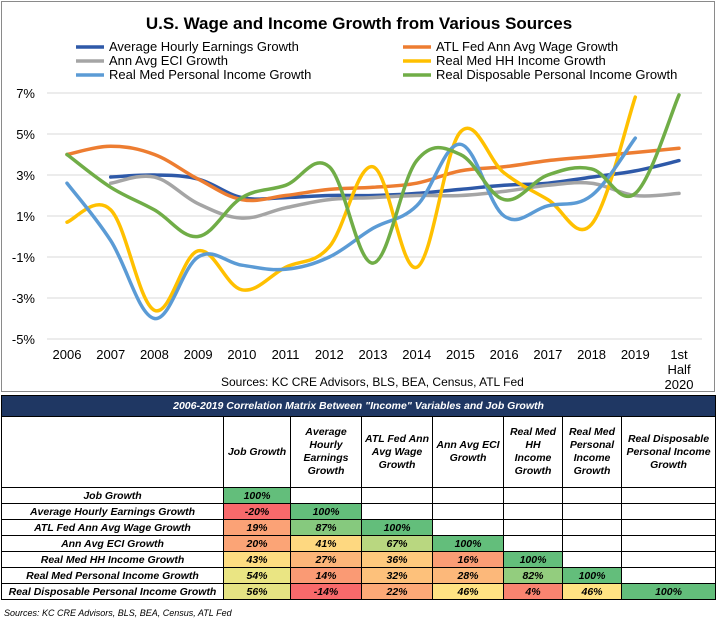 The image size is (718, 622). Describe the element at coordinates (533, 452) in the screenshot. I see `matrix-column-header: Real Med HH Income Growth` at that location.